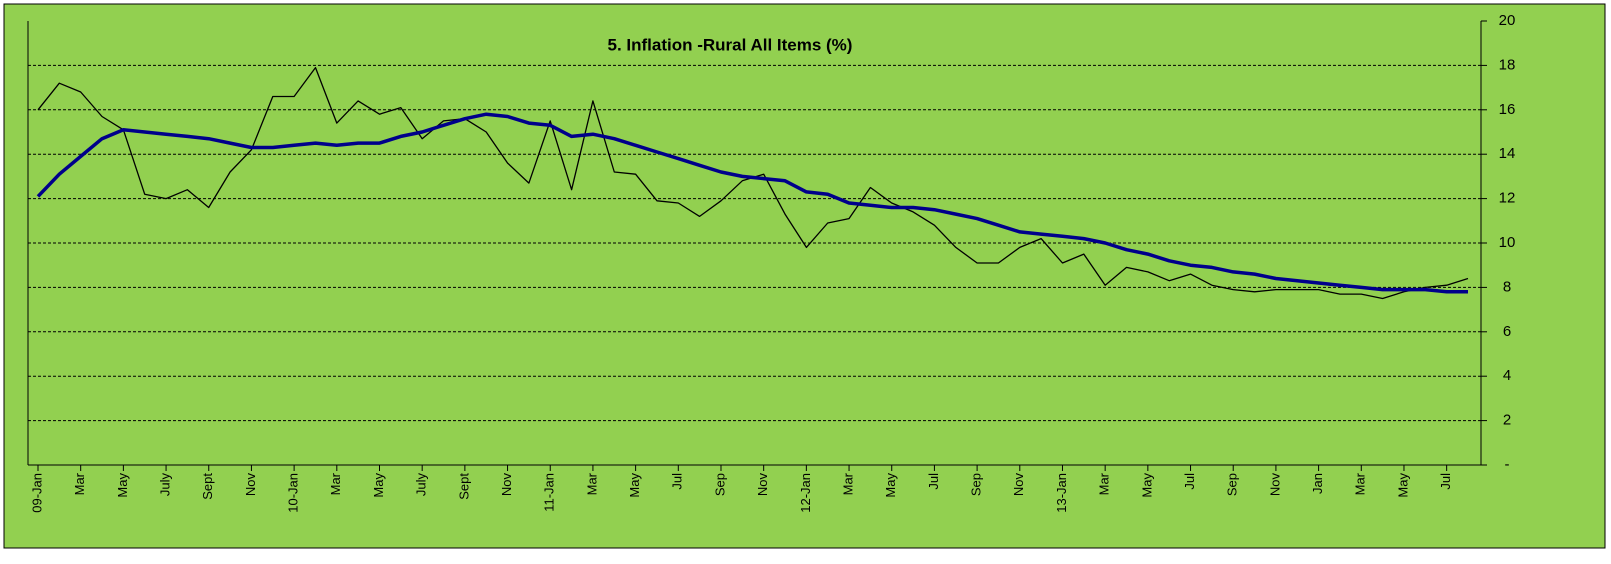 The image size is (1611, 564). Describe the element at coordinates (805, 493) in the screenshot. I see `x-tick-label: 12-Jan` at that location.